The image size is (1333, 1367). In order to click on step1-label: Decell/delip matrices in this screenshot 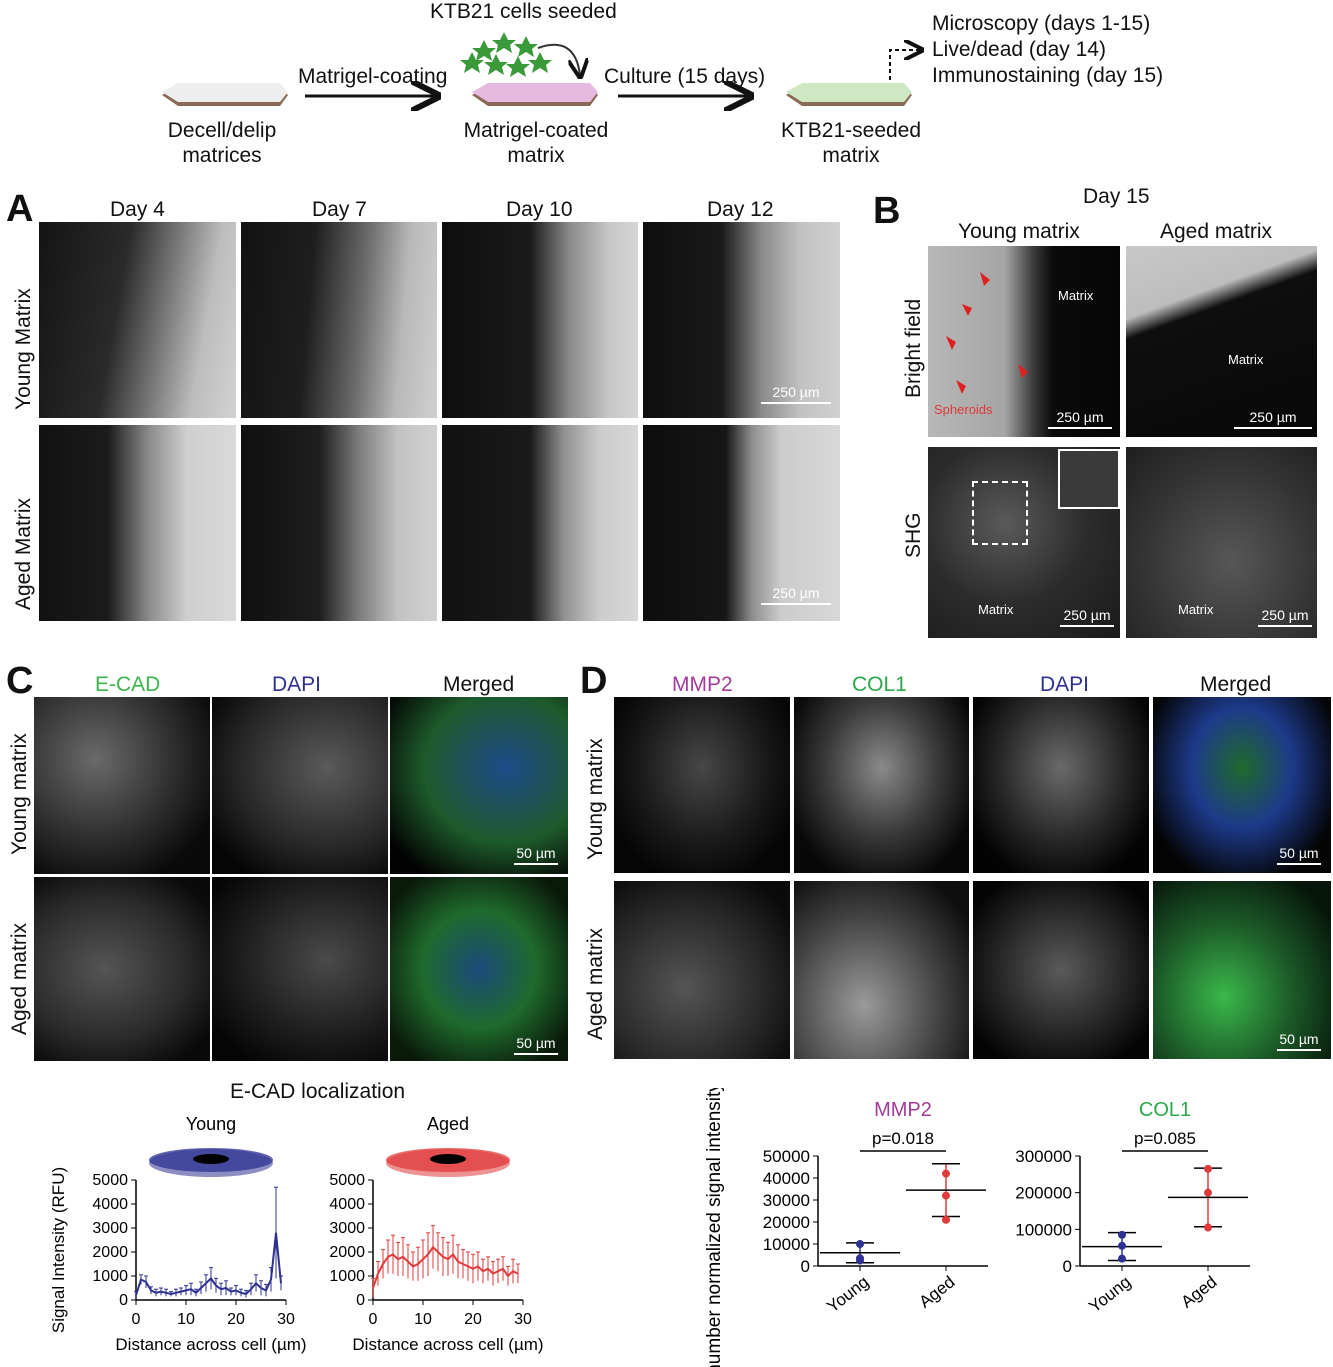, I will do `click(222, 143)`.